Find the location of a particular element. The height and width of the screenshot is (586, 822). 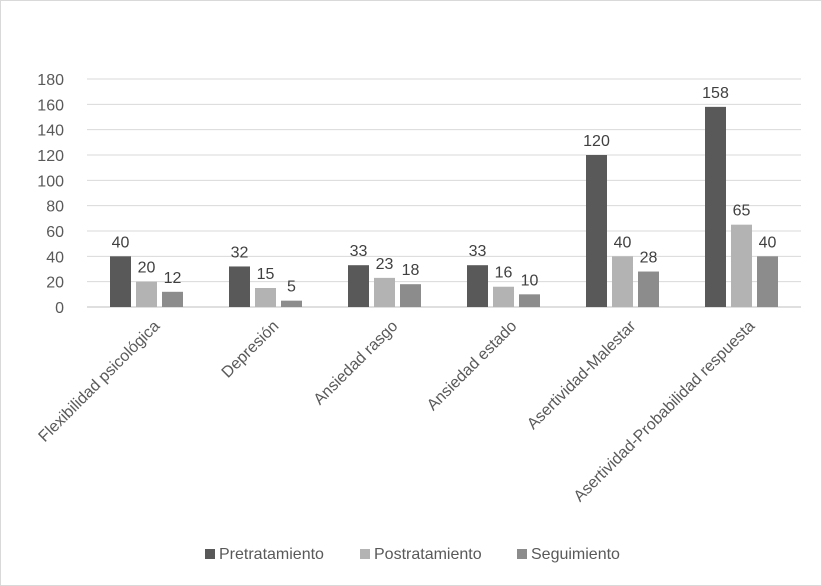

y-tick-label: 80 is located at coordinates (55, 207).